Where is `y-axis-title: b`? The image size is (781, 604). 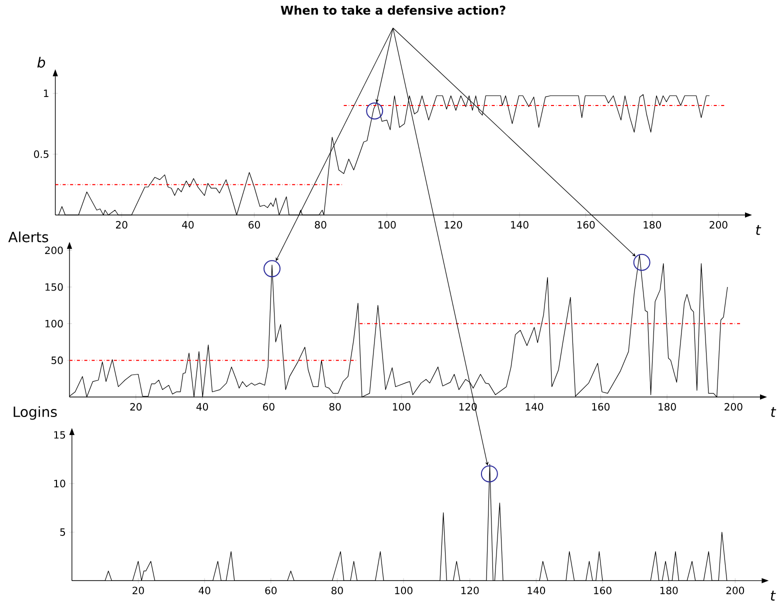
y-axis-title: b is located at coordinates (41, 62).